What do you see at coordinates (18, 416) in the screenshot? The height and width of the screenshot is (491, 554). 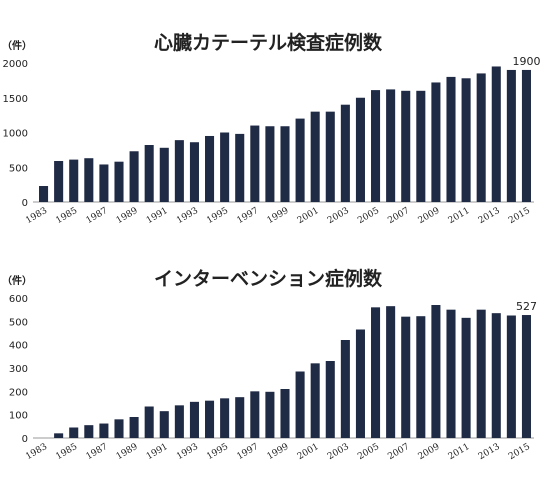 I see `y-tick-label: 100` at bounding box center [18, 416].